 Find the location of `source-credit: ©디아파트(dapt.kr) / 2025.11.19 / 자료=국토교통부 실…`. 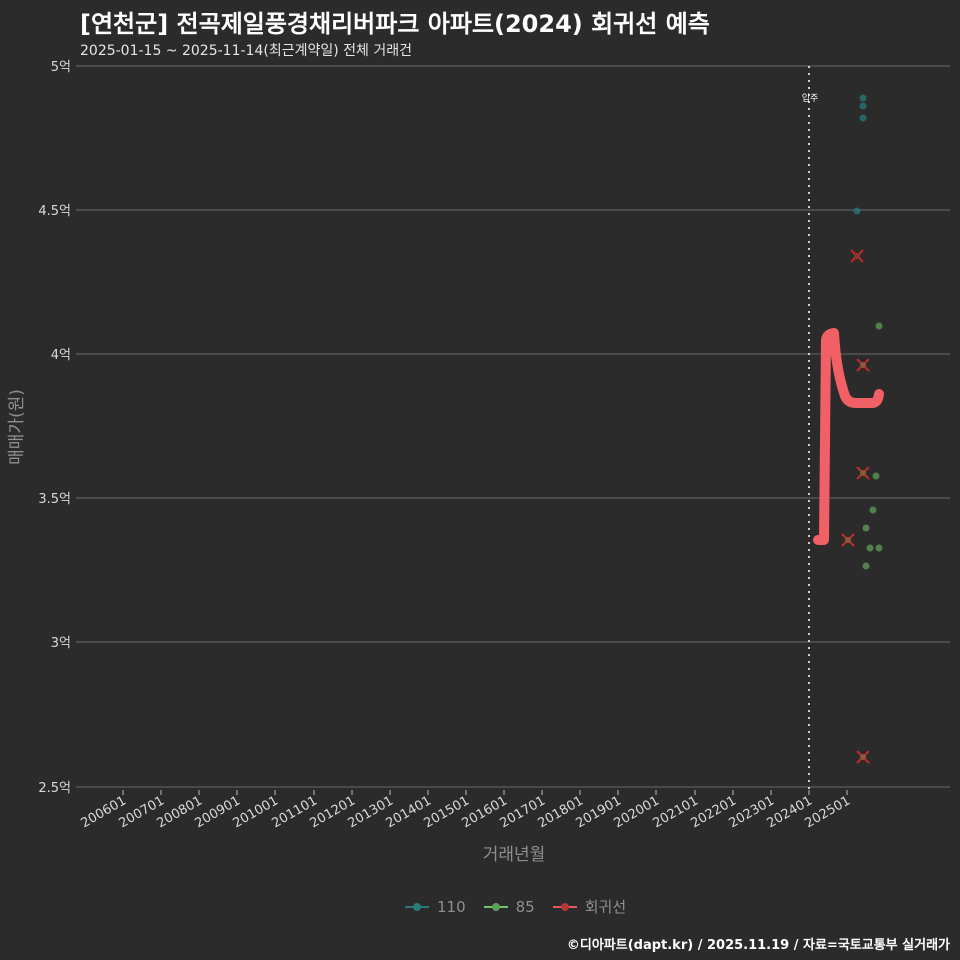

source-credit: ©디아파트(dapt.kr) / 2025.11.19 / 자료=국토교통부 실… is located at coordinates (758, 945).